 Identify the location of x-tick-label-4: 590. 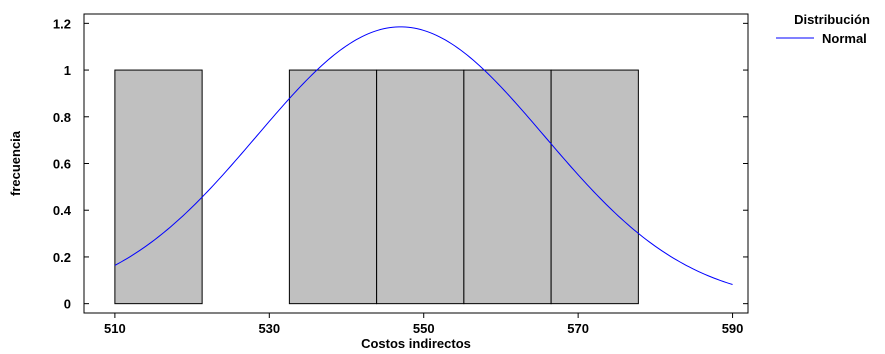
(733, 328).